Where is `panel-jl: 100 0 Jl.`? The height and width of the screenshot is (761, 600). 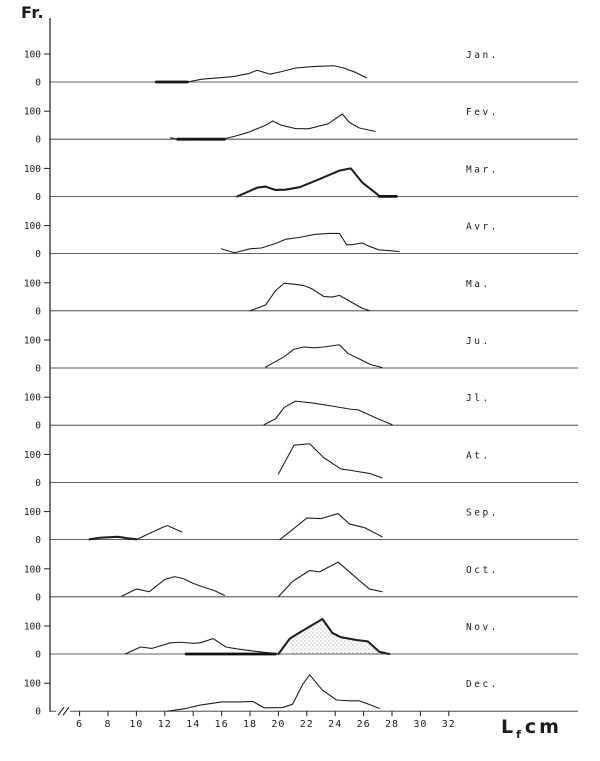 panel-jl: 100 0 Jl. is located at coordinates (301, 412).